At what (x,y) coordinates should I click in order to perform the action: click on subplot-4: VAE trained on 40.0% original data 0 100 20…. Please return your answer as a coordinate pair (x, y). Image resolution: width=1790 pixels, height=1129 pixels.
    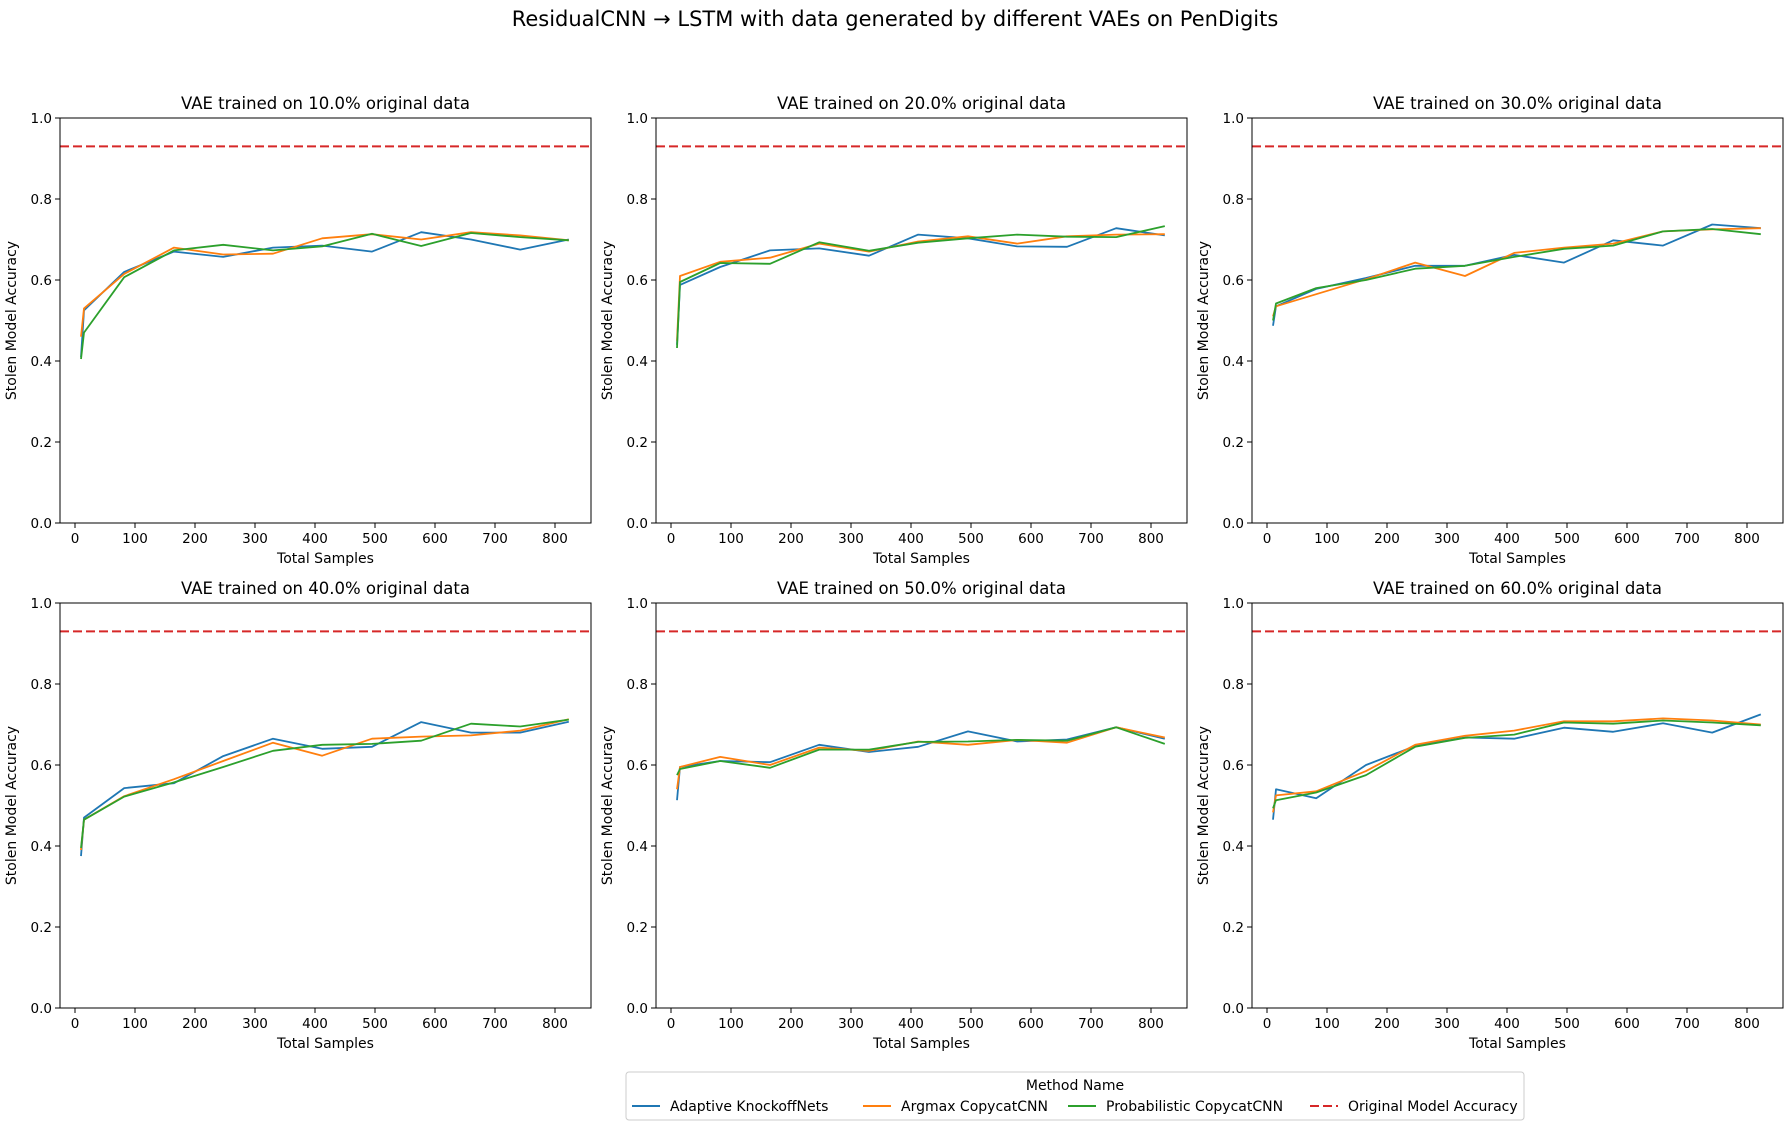
    Looking at the image, I should click on (298, 815).